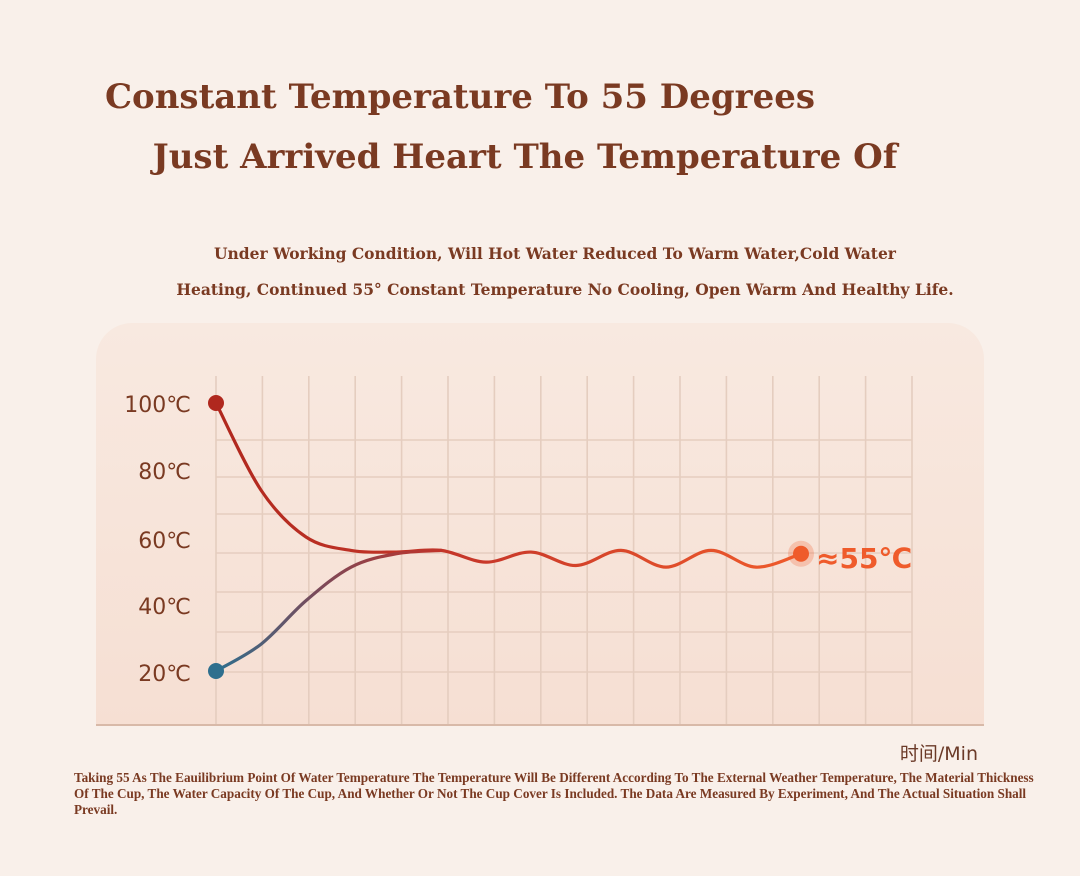 This screenshot has width=1080, height=876. What do you see at coordinates (164, 674) in the screenshot?
I see `y-tick-label: 20℃` at bounding box center [164, 674].